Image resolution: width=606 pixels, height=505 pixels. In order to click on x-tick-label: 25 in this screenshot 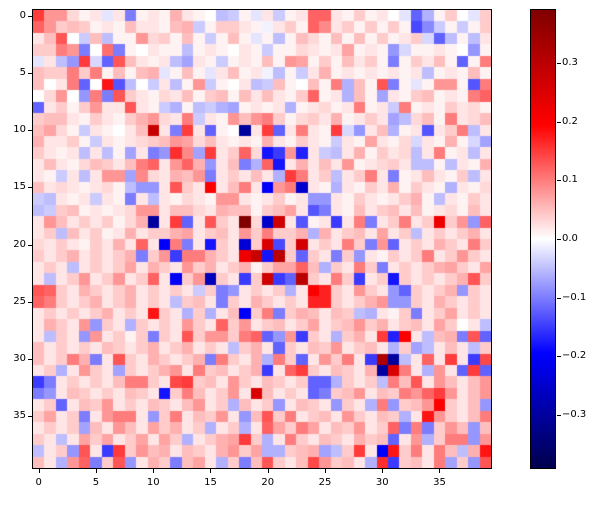, I will do `click(325, 482)`.